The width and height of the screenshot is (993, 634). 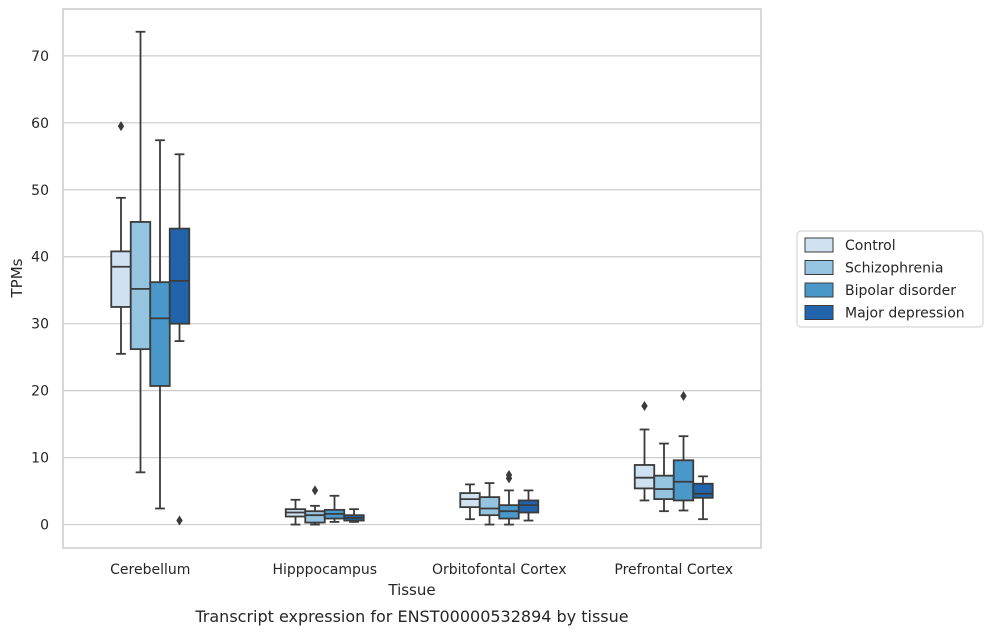 What do you see at coordinates (17, 278) in the screenshot?
I see `y-axis-label: TPMs` at bounding box center [17, 278].